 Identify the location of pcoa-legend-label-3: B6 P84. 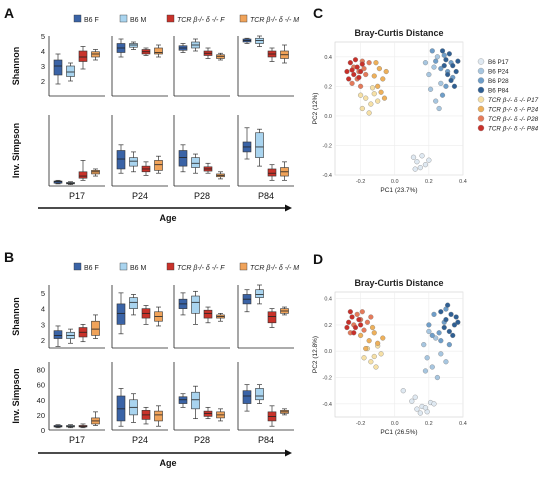
(498, 91).